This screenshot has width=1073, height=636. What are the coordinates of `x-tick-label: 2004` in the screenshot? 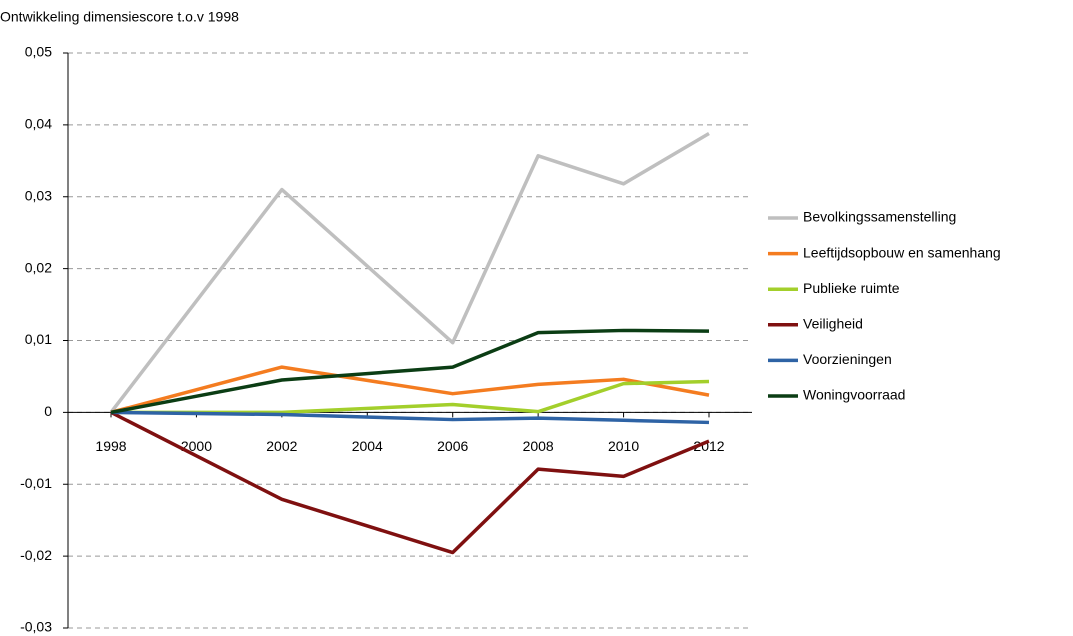 It's located at (367, 446).